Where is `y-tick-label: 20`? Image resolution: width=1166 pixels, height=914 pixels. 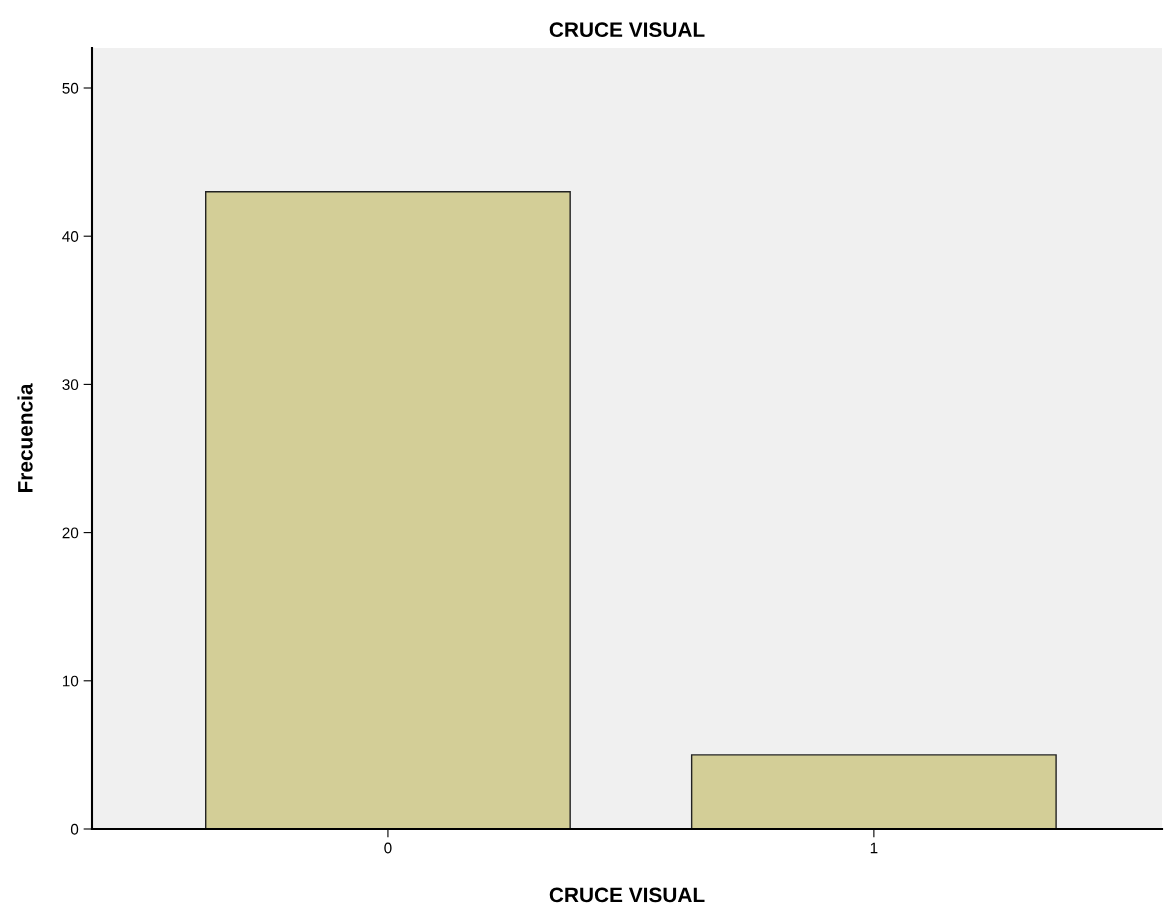 y-tick-label: 20 is located at coordinates (70, 533).